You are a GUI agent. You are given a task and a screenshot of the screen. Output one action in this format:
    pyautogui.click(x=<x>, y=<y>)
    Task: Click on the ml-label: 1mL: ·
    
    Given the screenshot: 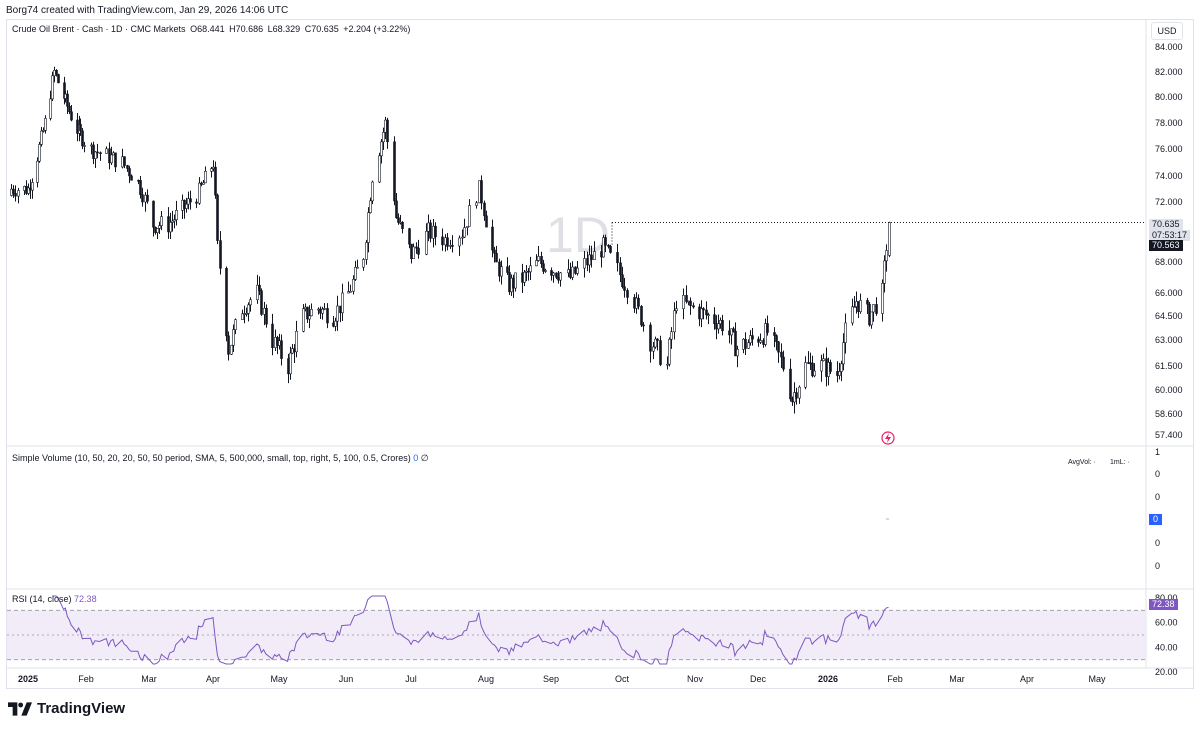 What is the action you would take?
    pyautogui.click(x=1120, y=462)
    